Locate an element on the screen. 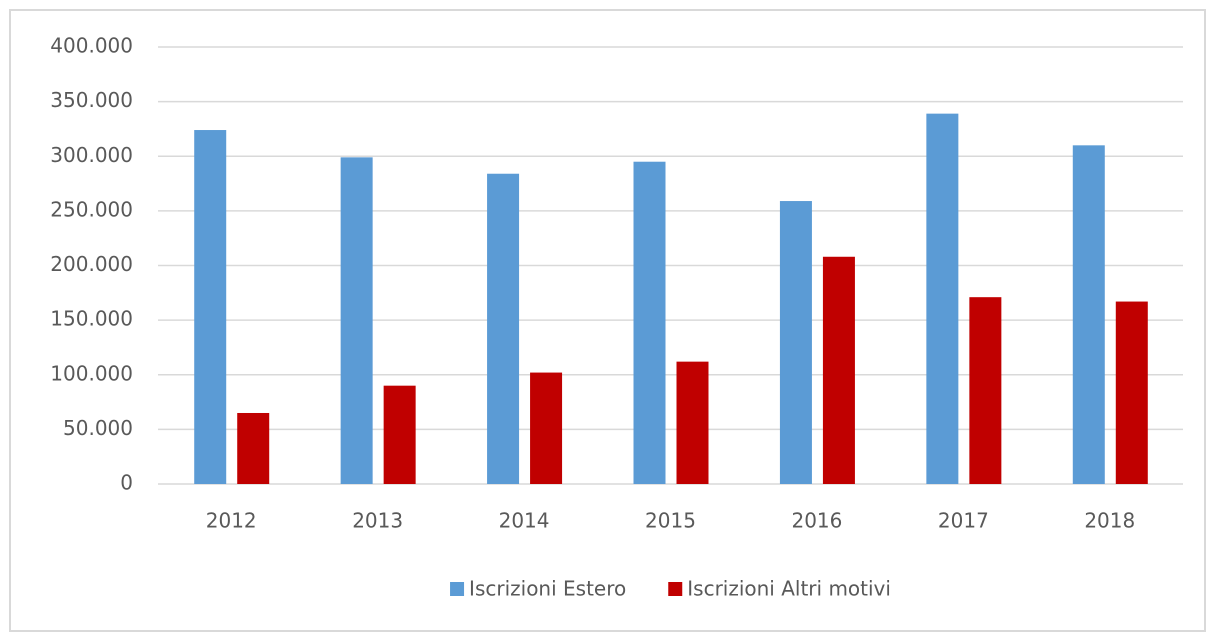  x-tick-label: 2015 is located at coordinates (670, 521).